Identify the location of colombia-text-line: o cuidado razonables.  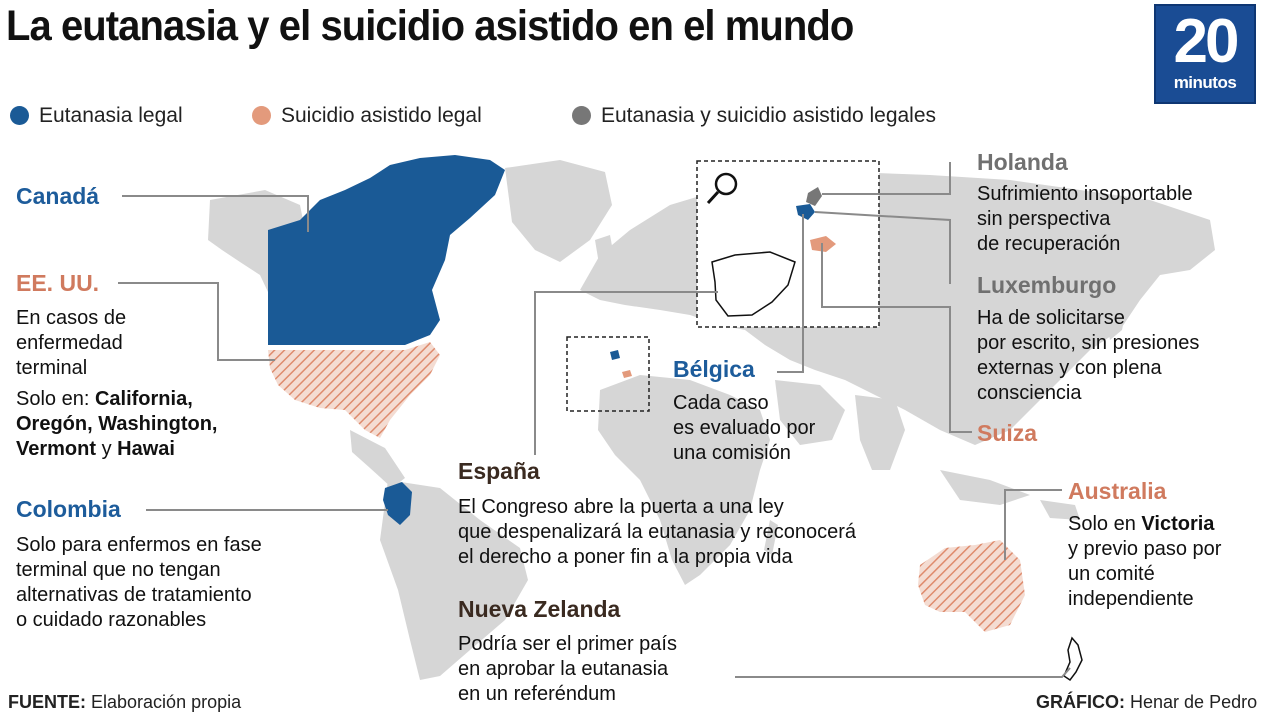
(111, 620).